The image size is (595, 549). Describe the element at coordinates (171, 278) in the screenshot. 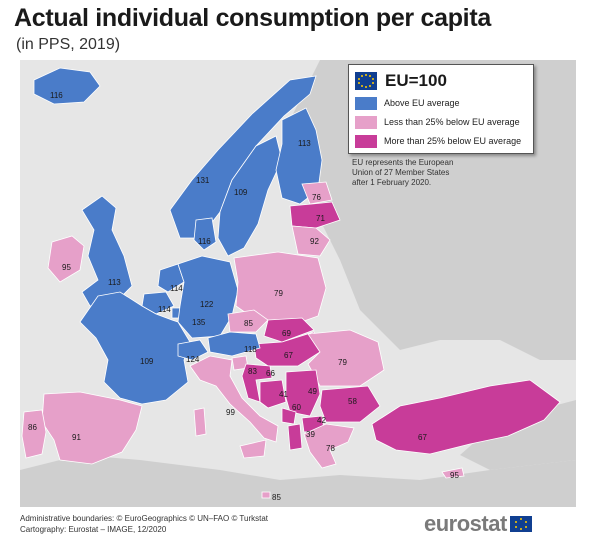

I see `country-NL` at that location.